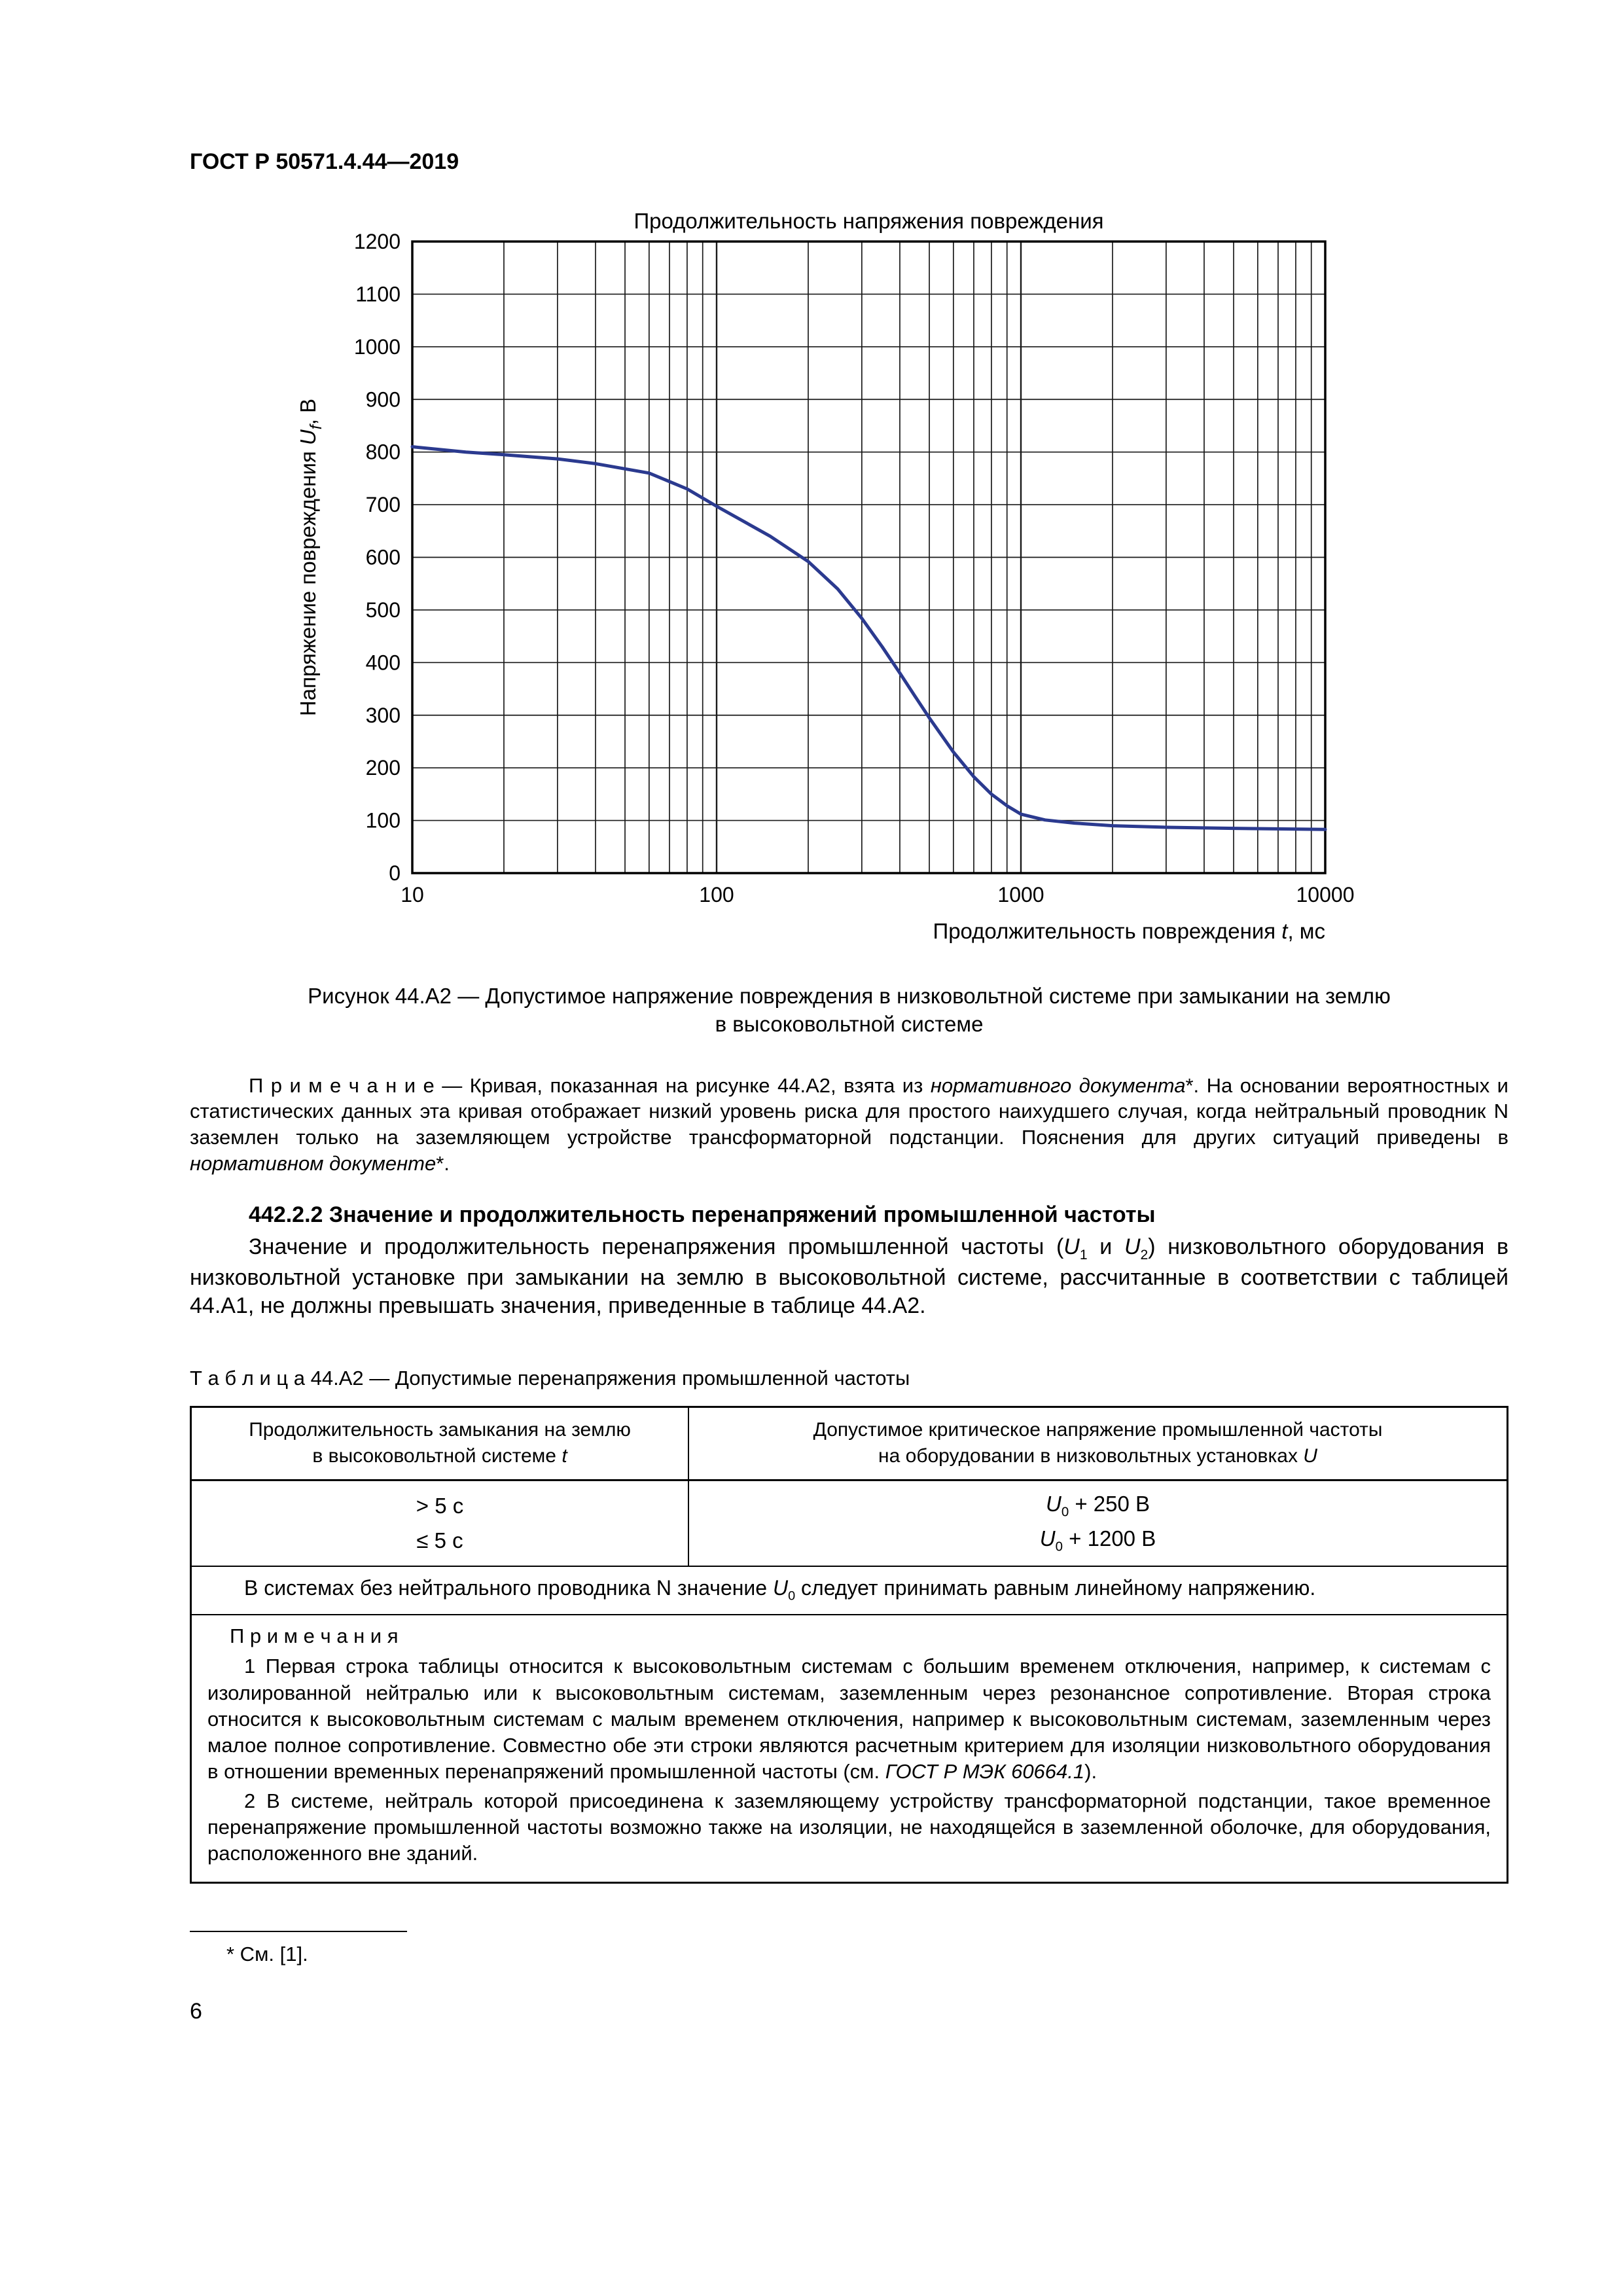 The image size is (1623, 2296). What do you see at coordinates (384, 715) in the screenshot?
I see `svg-text: 300` at bounding box center [384, 715].